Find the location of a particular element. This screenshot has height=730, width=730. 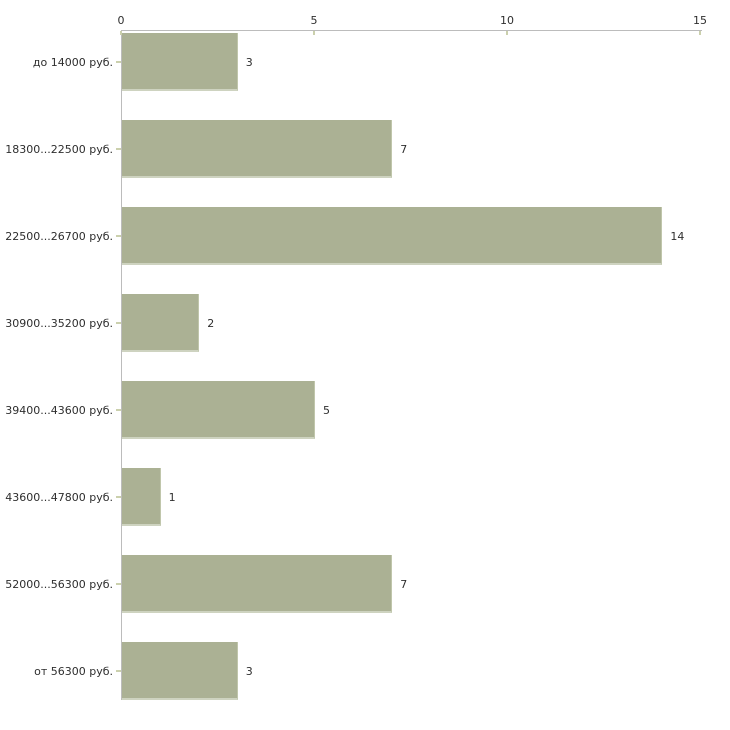

chart-row: 30900...35200 руб. 2 is located at coordinates (365, 335).